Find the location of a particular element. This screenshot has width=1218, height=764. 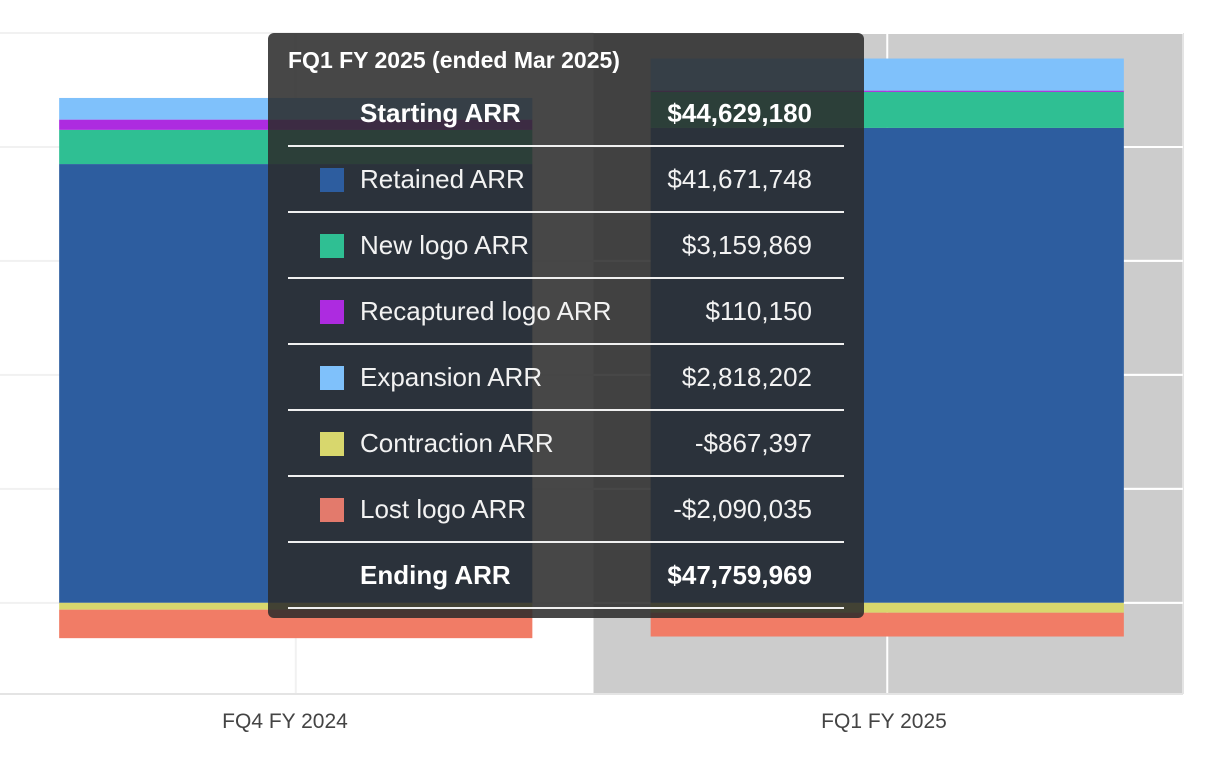

tooltip-row-new-logo: New logo ARR $3,159,869 is located at coordinates (566, 246).